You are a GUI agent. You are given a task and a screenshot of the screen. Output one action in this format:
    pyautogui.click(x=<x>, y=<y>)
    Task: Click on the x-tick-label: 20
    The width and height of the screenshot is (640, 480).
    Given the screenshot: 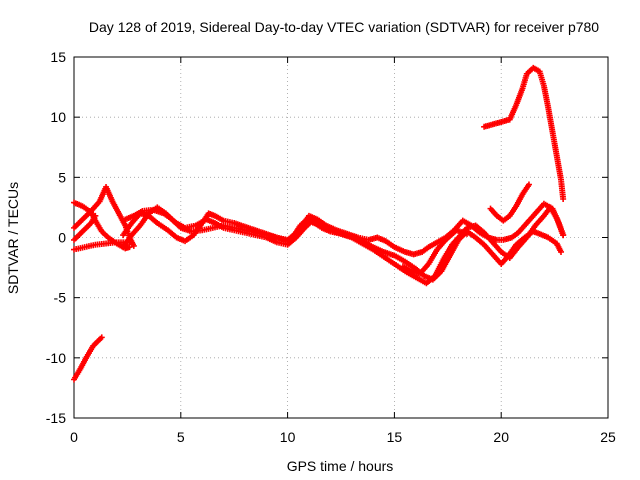 What is the action you would take?
    pyautogui.click(x=501, y=437)
    